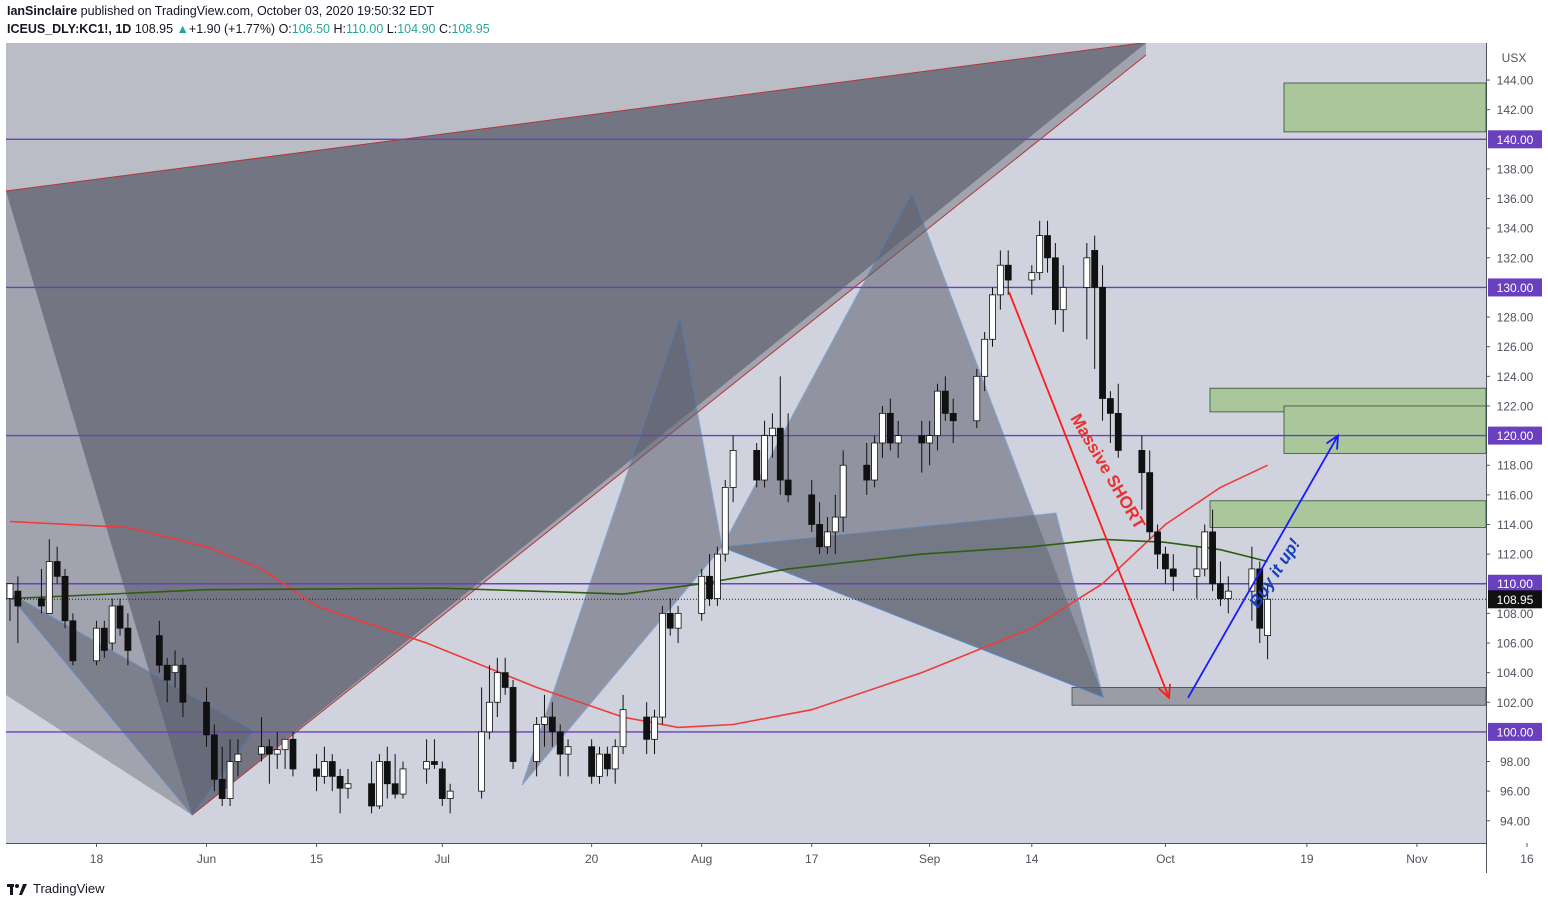 The width and height of the screenshot is (1548, 909). What do you see at coordinates (1032, 859) in the screenshot?
I see `time-tick-label: 14` at bounding box center [1032, 859].